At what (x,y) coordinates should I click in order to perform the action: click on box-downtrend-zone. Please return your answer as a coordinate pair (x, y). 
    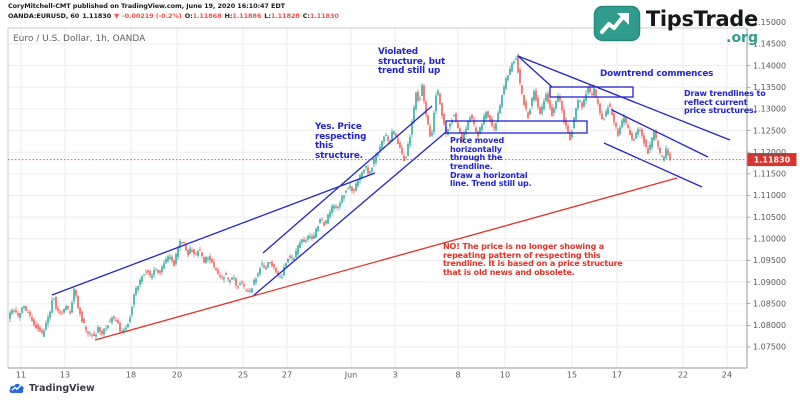
    Looking at the image, I should click on (591, 92).